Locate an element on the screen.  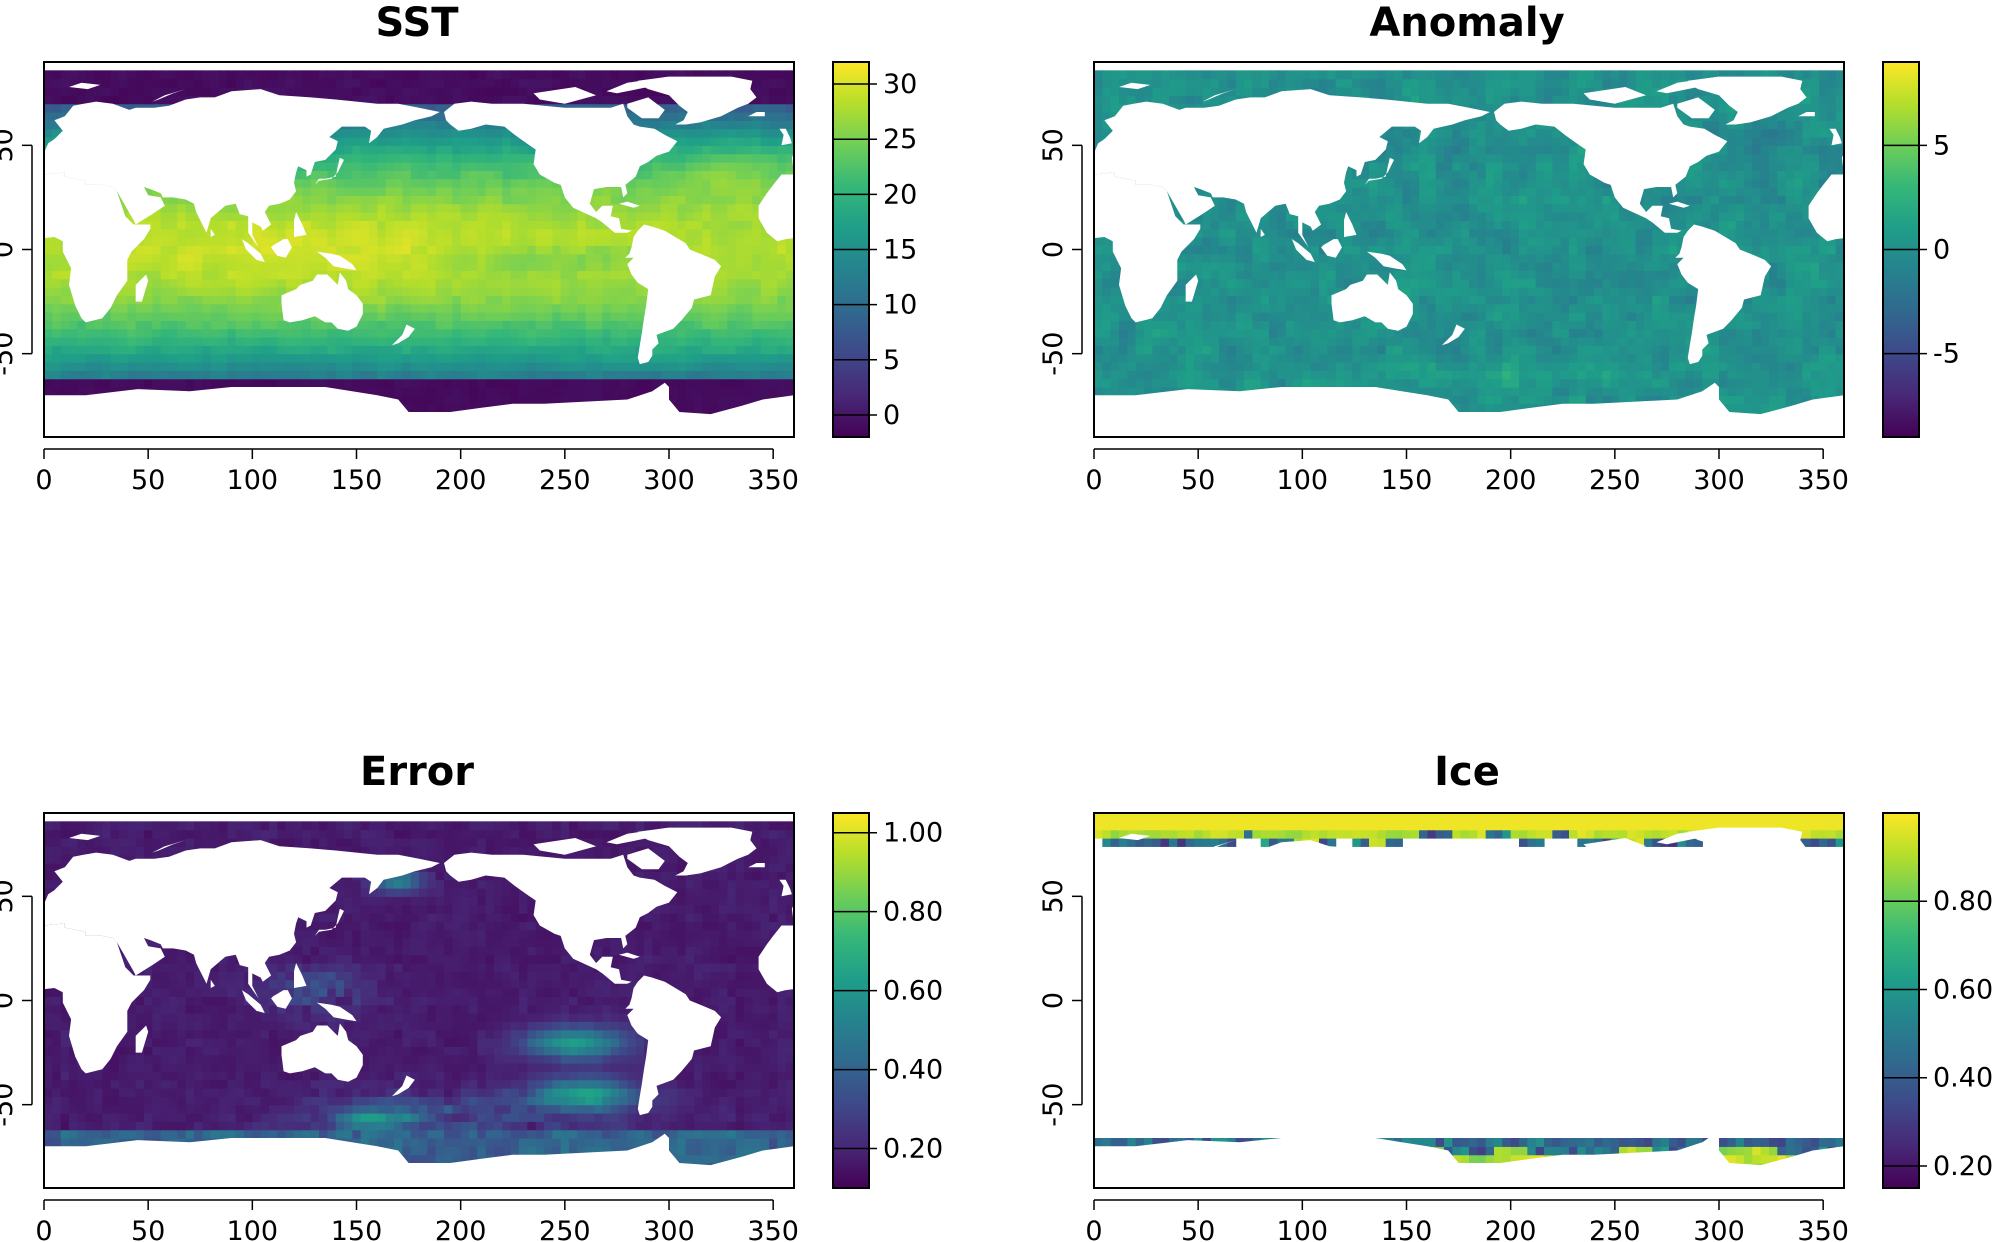
land-new_guinea is located at coordinates (336, 261).